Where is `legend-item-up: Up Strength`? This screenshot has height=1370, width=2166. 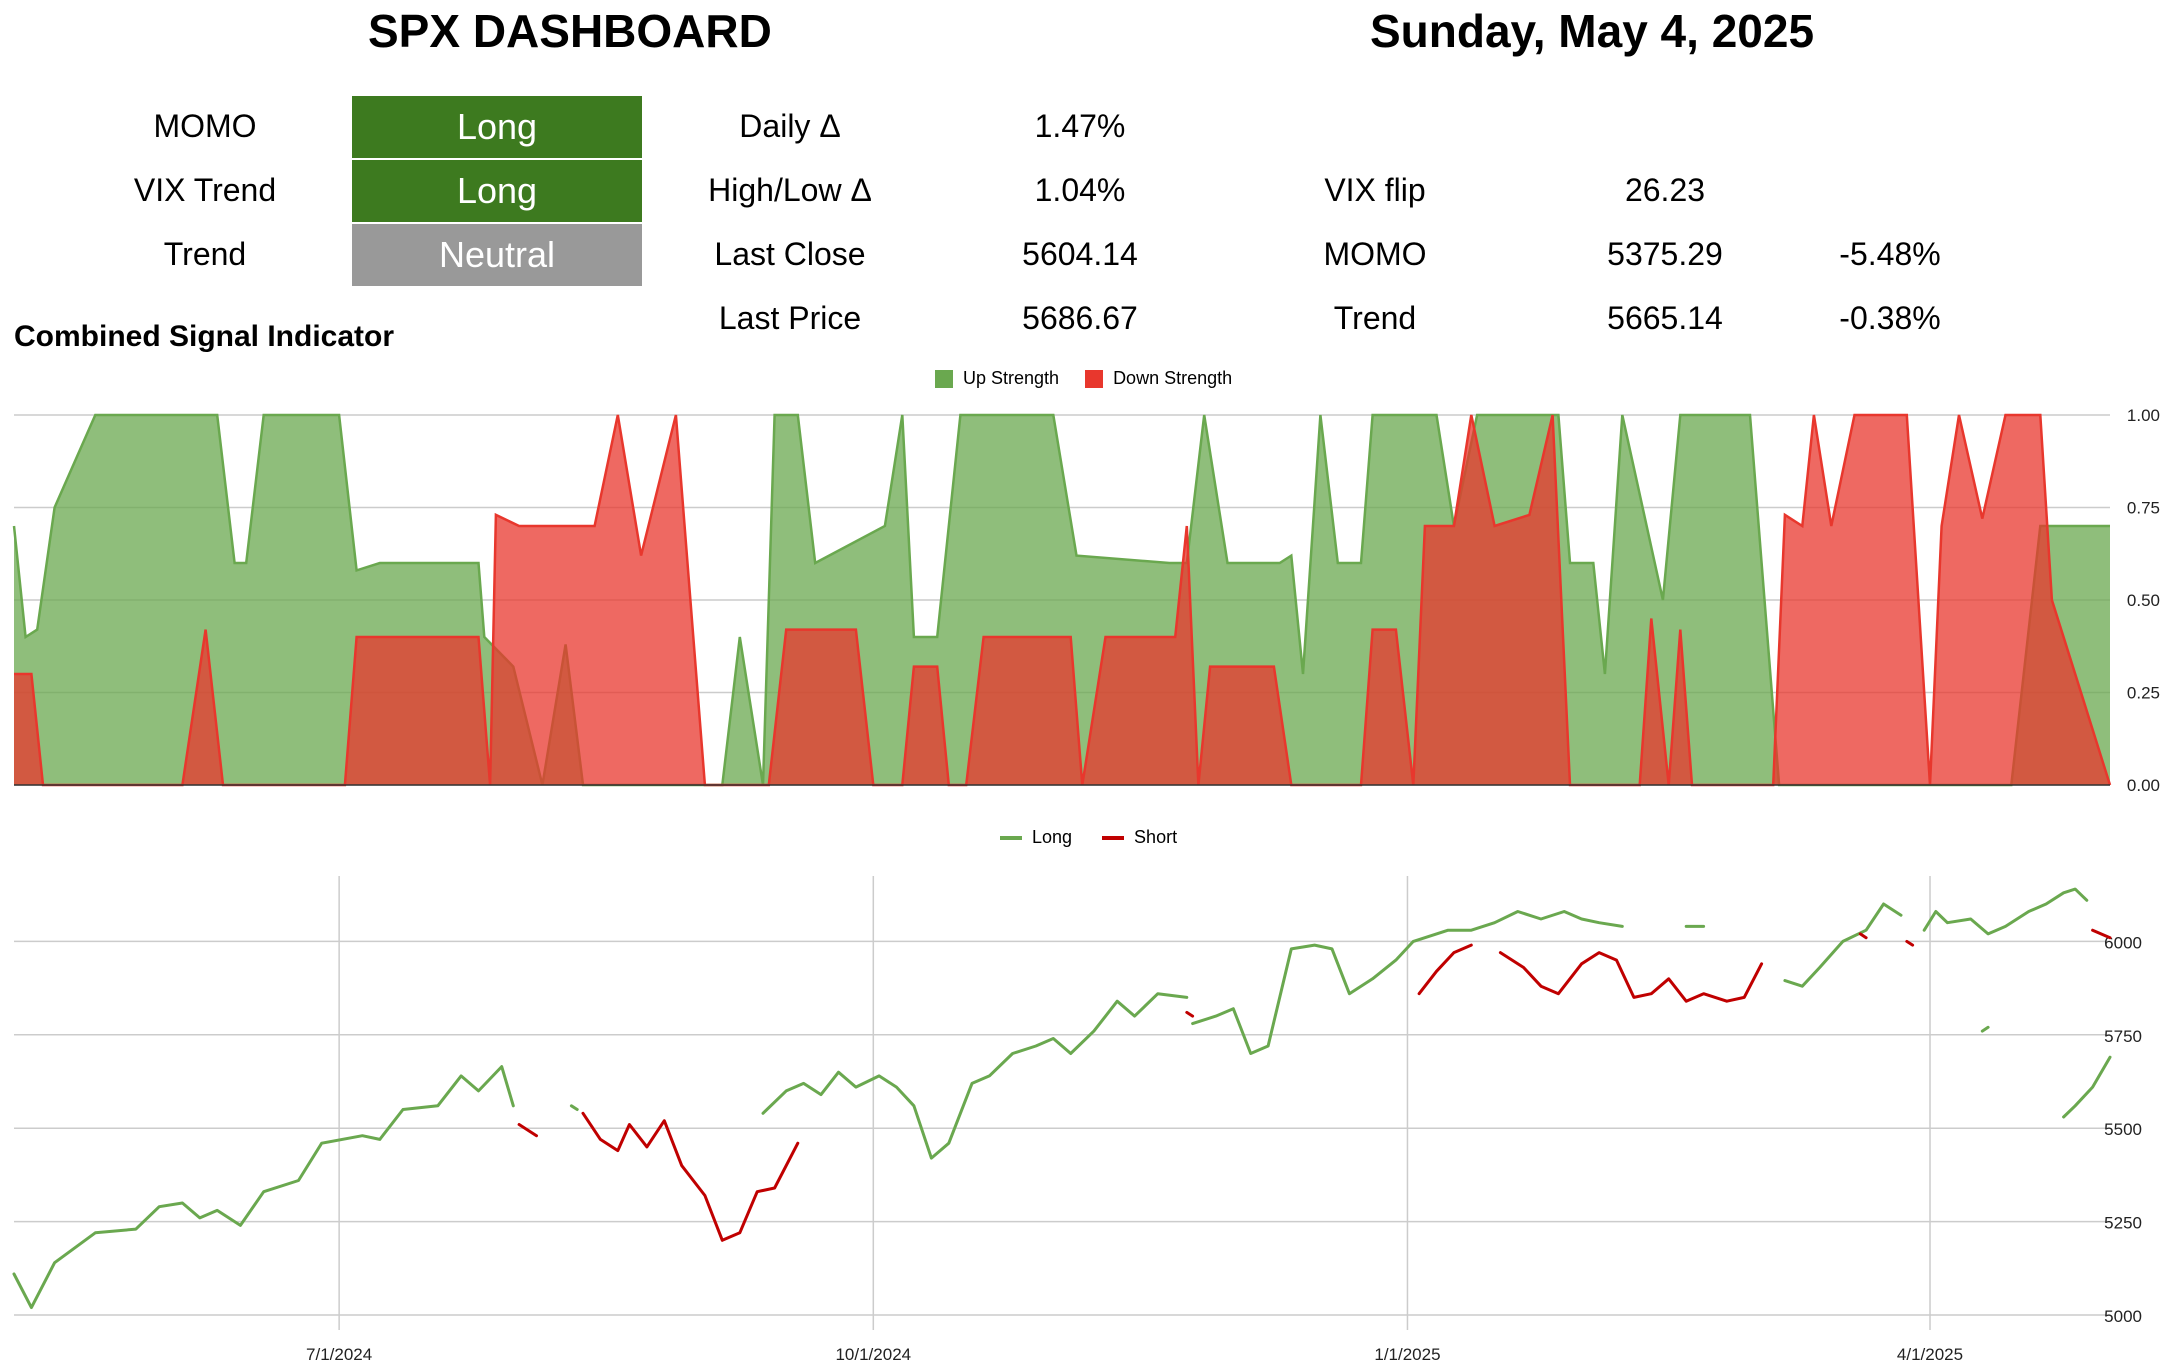 legend-item-up: Up Strength is located at coordinates (997, 378).